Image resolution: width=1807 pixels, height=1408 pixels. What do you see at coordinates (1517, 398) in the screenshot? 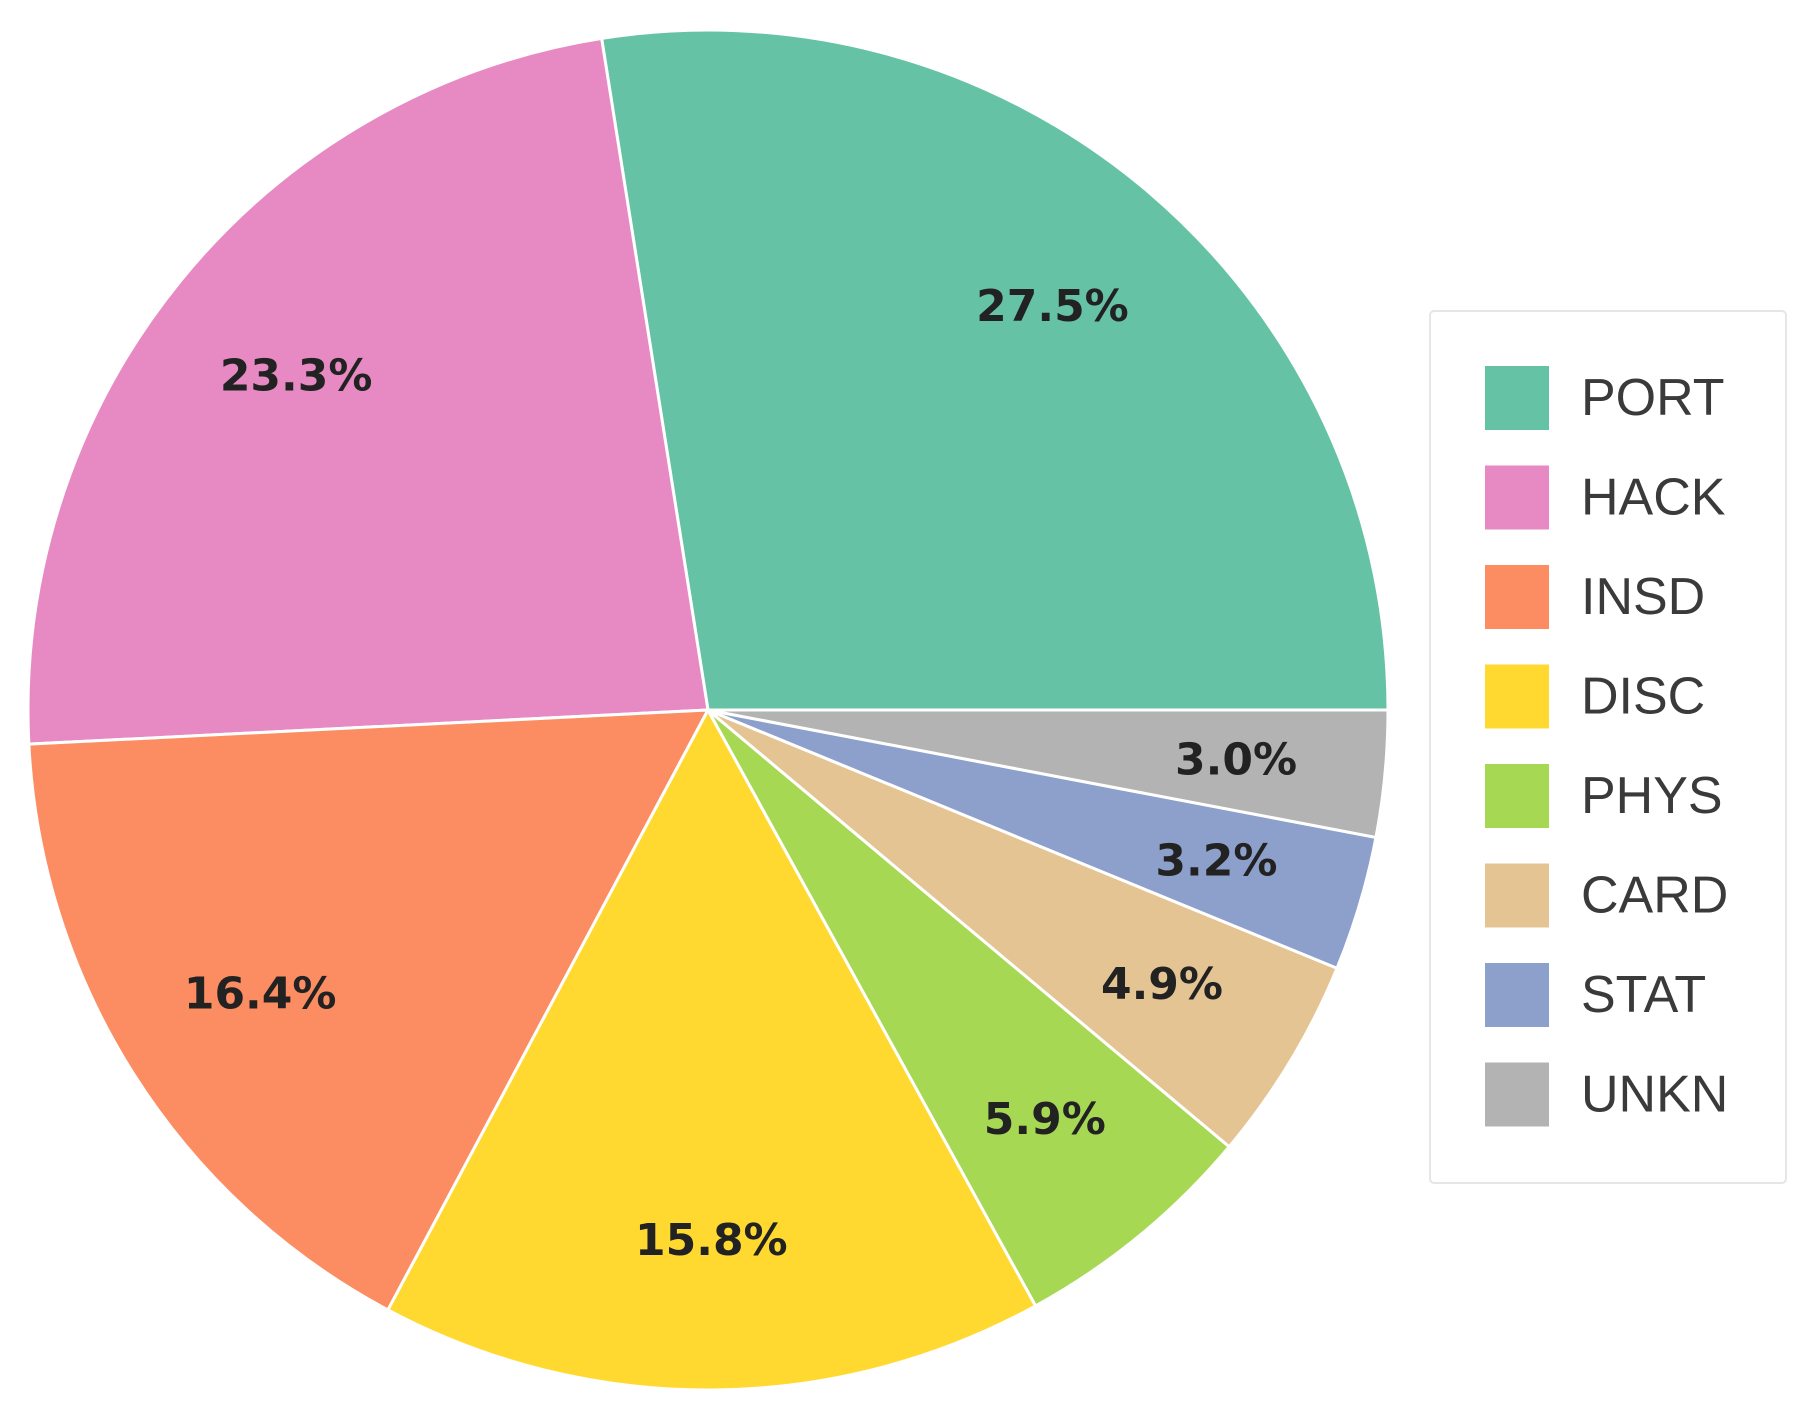
I see `legend-swatch-port` at bounding box center [1517, 398].